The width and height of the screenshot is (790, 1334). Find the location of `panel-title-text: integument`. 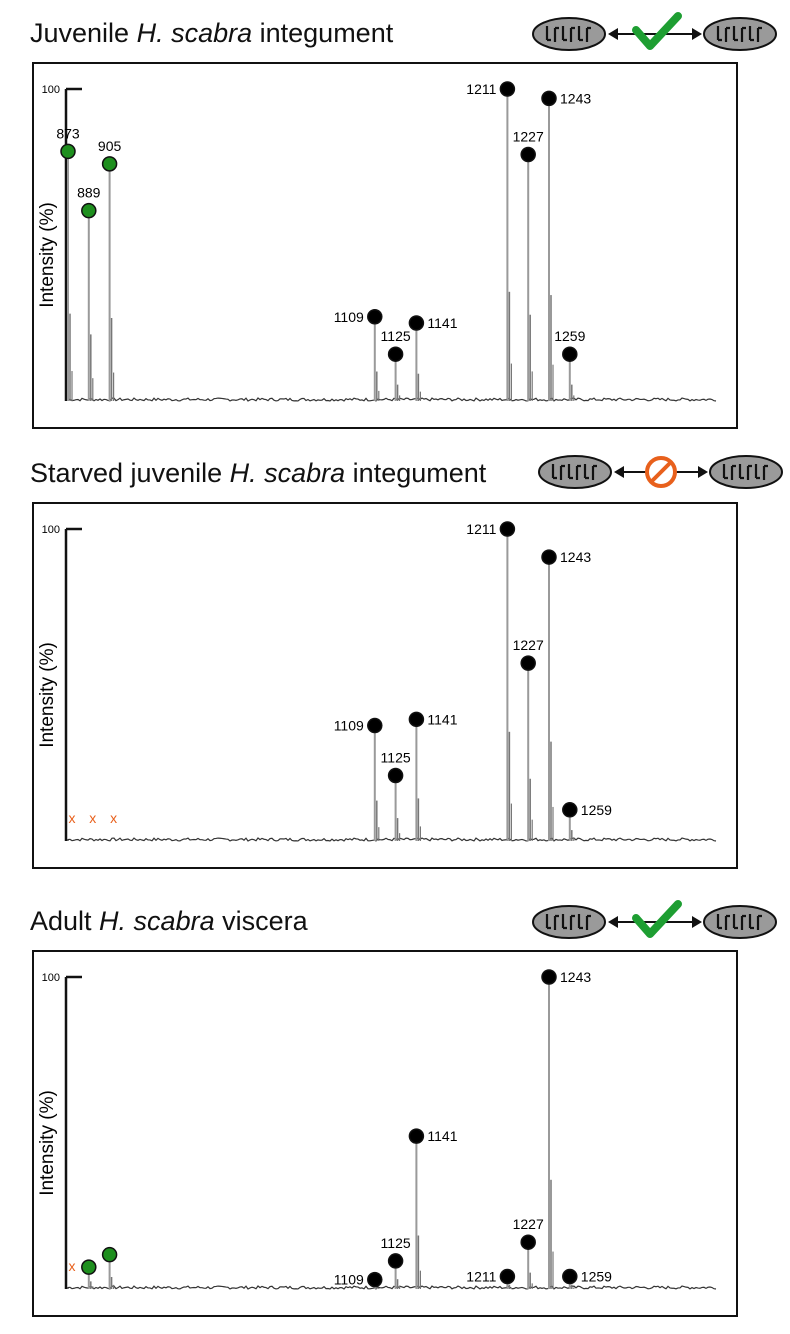

panel-title-text: integument is located at coordinates (323, 33).